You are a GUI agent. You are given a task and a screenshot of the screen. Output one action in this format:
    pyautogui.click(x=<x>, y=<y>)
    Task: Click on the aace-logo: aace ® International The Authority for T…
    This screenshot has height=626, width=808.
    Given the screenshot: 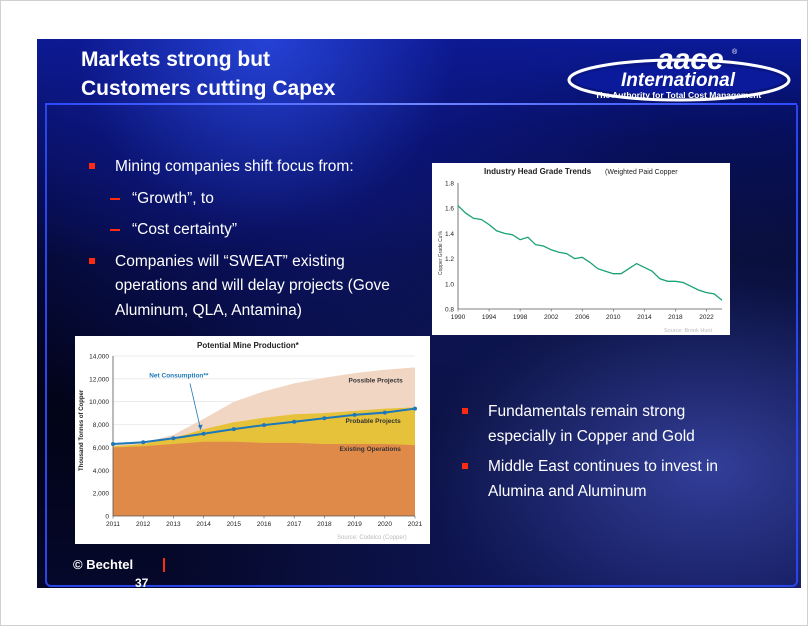 What is the action you would take?
    pyautogui.click(x=679, y=72)
    